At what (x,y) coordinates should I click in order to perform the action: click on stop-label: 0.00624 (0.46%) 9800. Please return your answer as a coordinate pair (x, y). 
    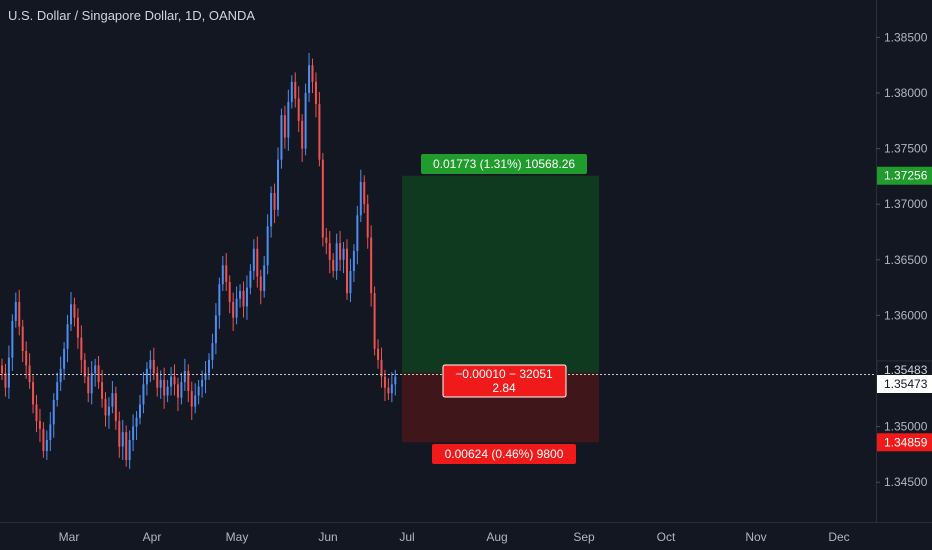
    Looking at the image, I should click on (504, 454).